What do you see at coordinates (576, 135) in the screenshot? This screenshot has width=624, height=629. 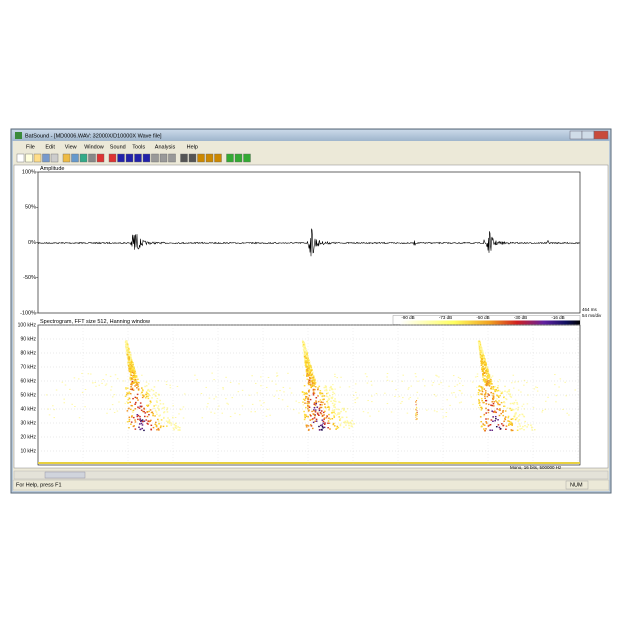 I see `minimize-button` at bounding box center [576, 135].